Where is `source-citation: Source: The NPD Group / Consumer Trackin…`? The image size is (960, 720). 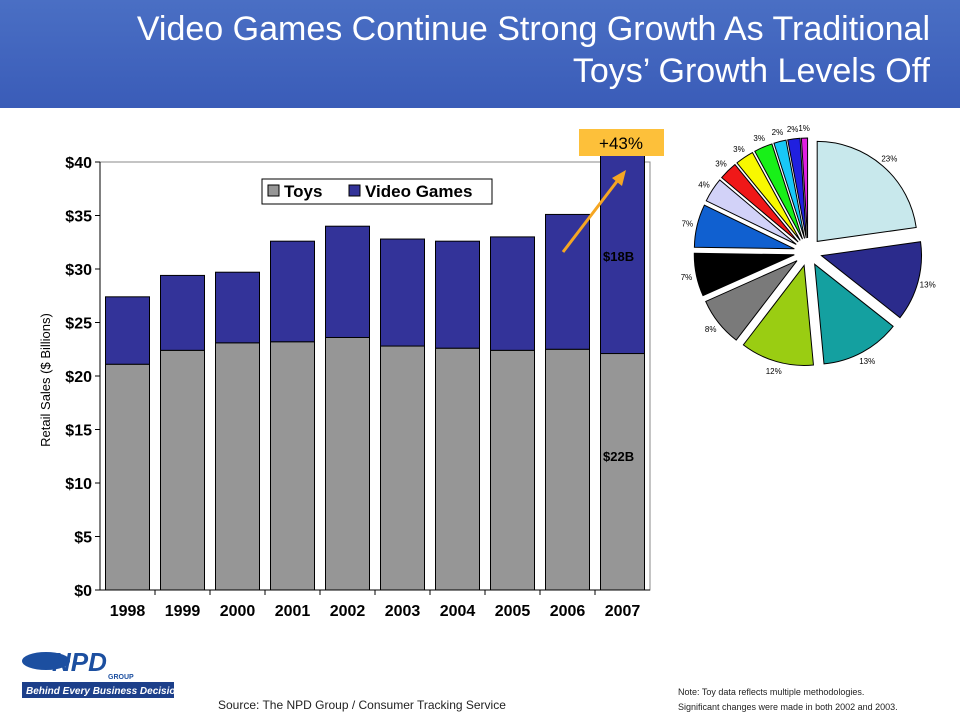 source-citation: Source: The NPD Group / Consumer Trackin… is located at coordinates (362, 705).